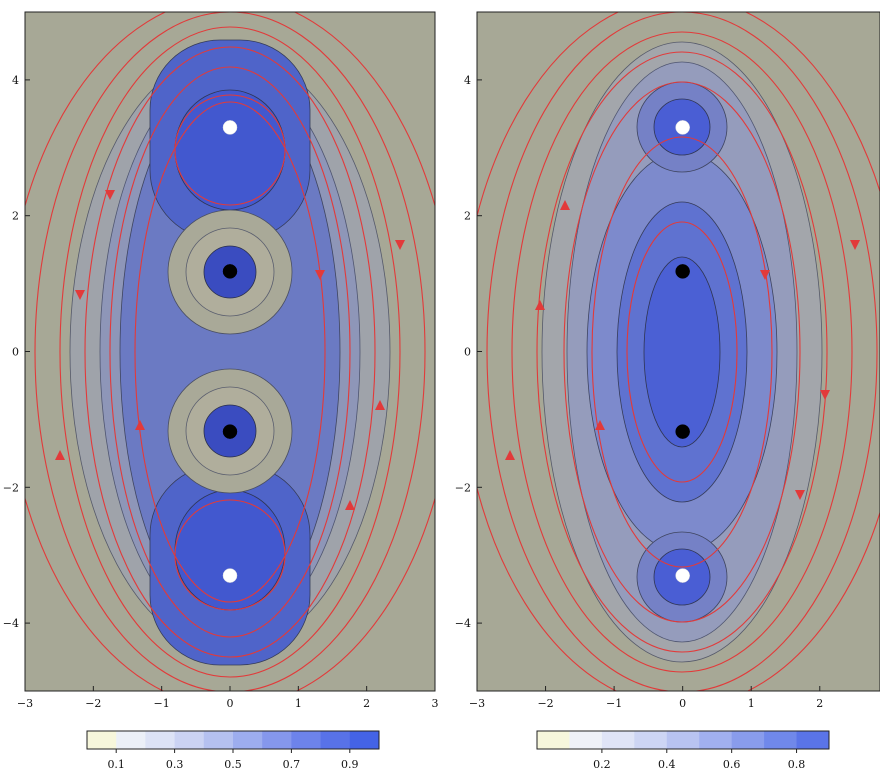  What do you see at coordinates (467, 80) in the screenshot?
I see `right-y-tick-label: 4` at bounding box center [467, 80].